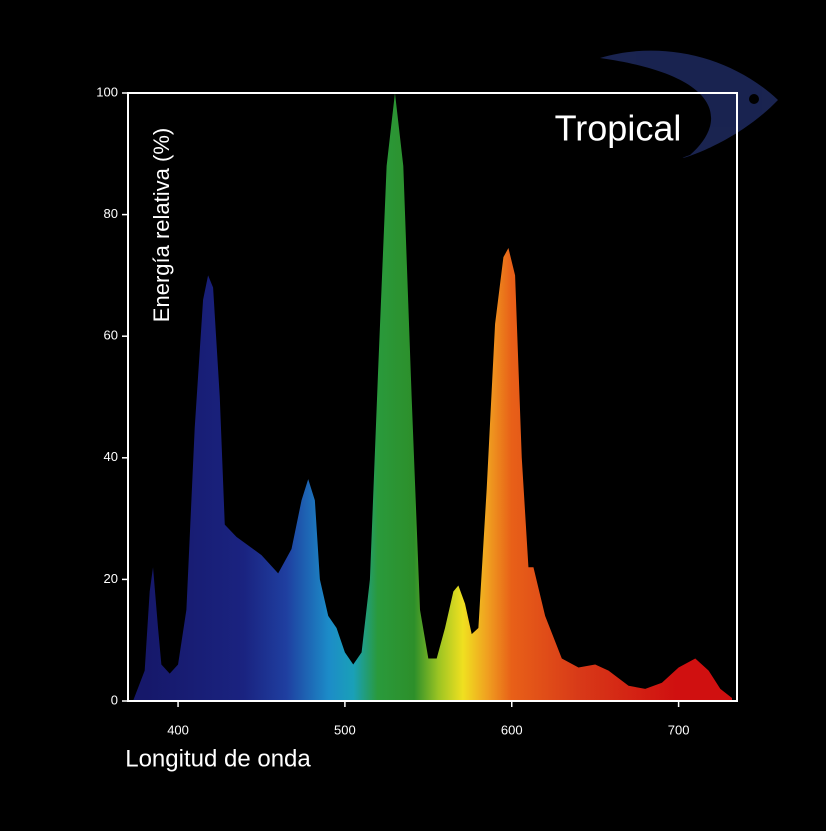 The height and width of the screenshot is (831, 826). I want to click on annotation: Tropical, so click(618, 128).